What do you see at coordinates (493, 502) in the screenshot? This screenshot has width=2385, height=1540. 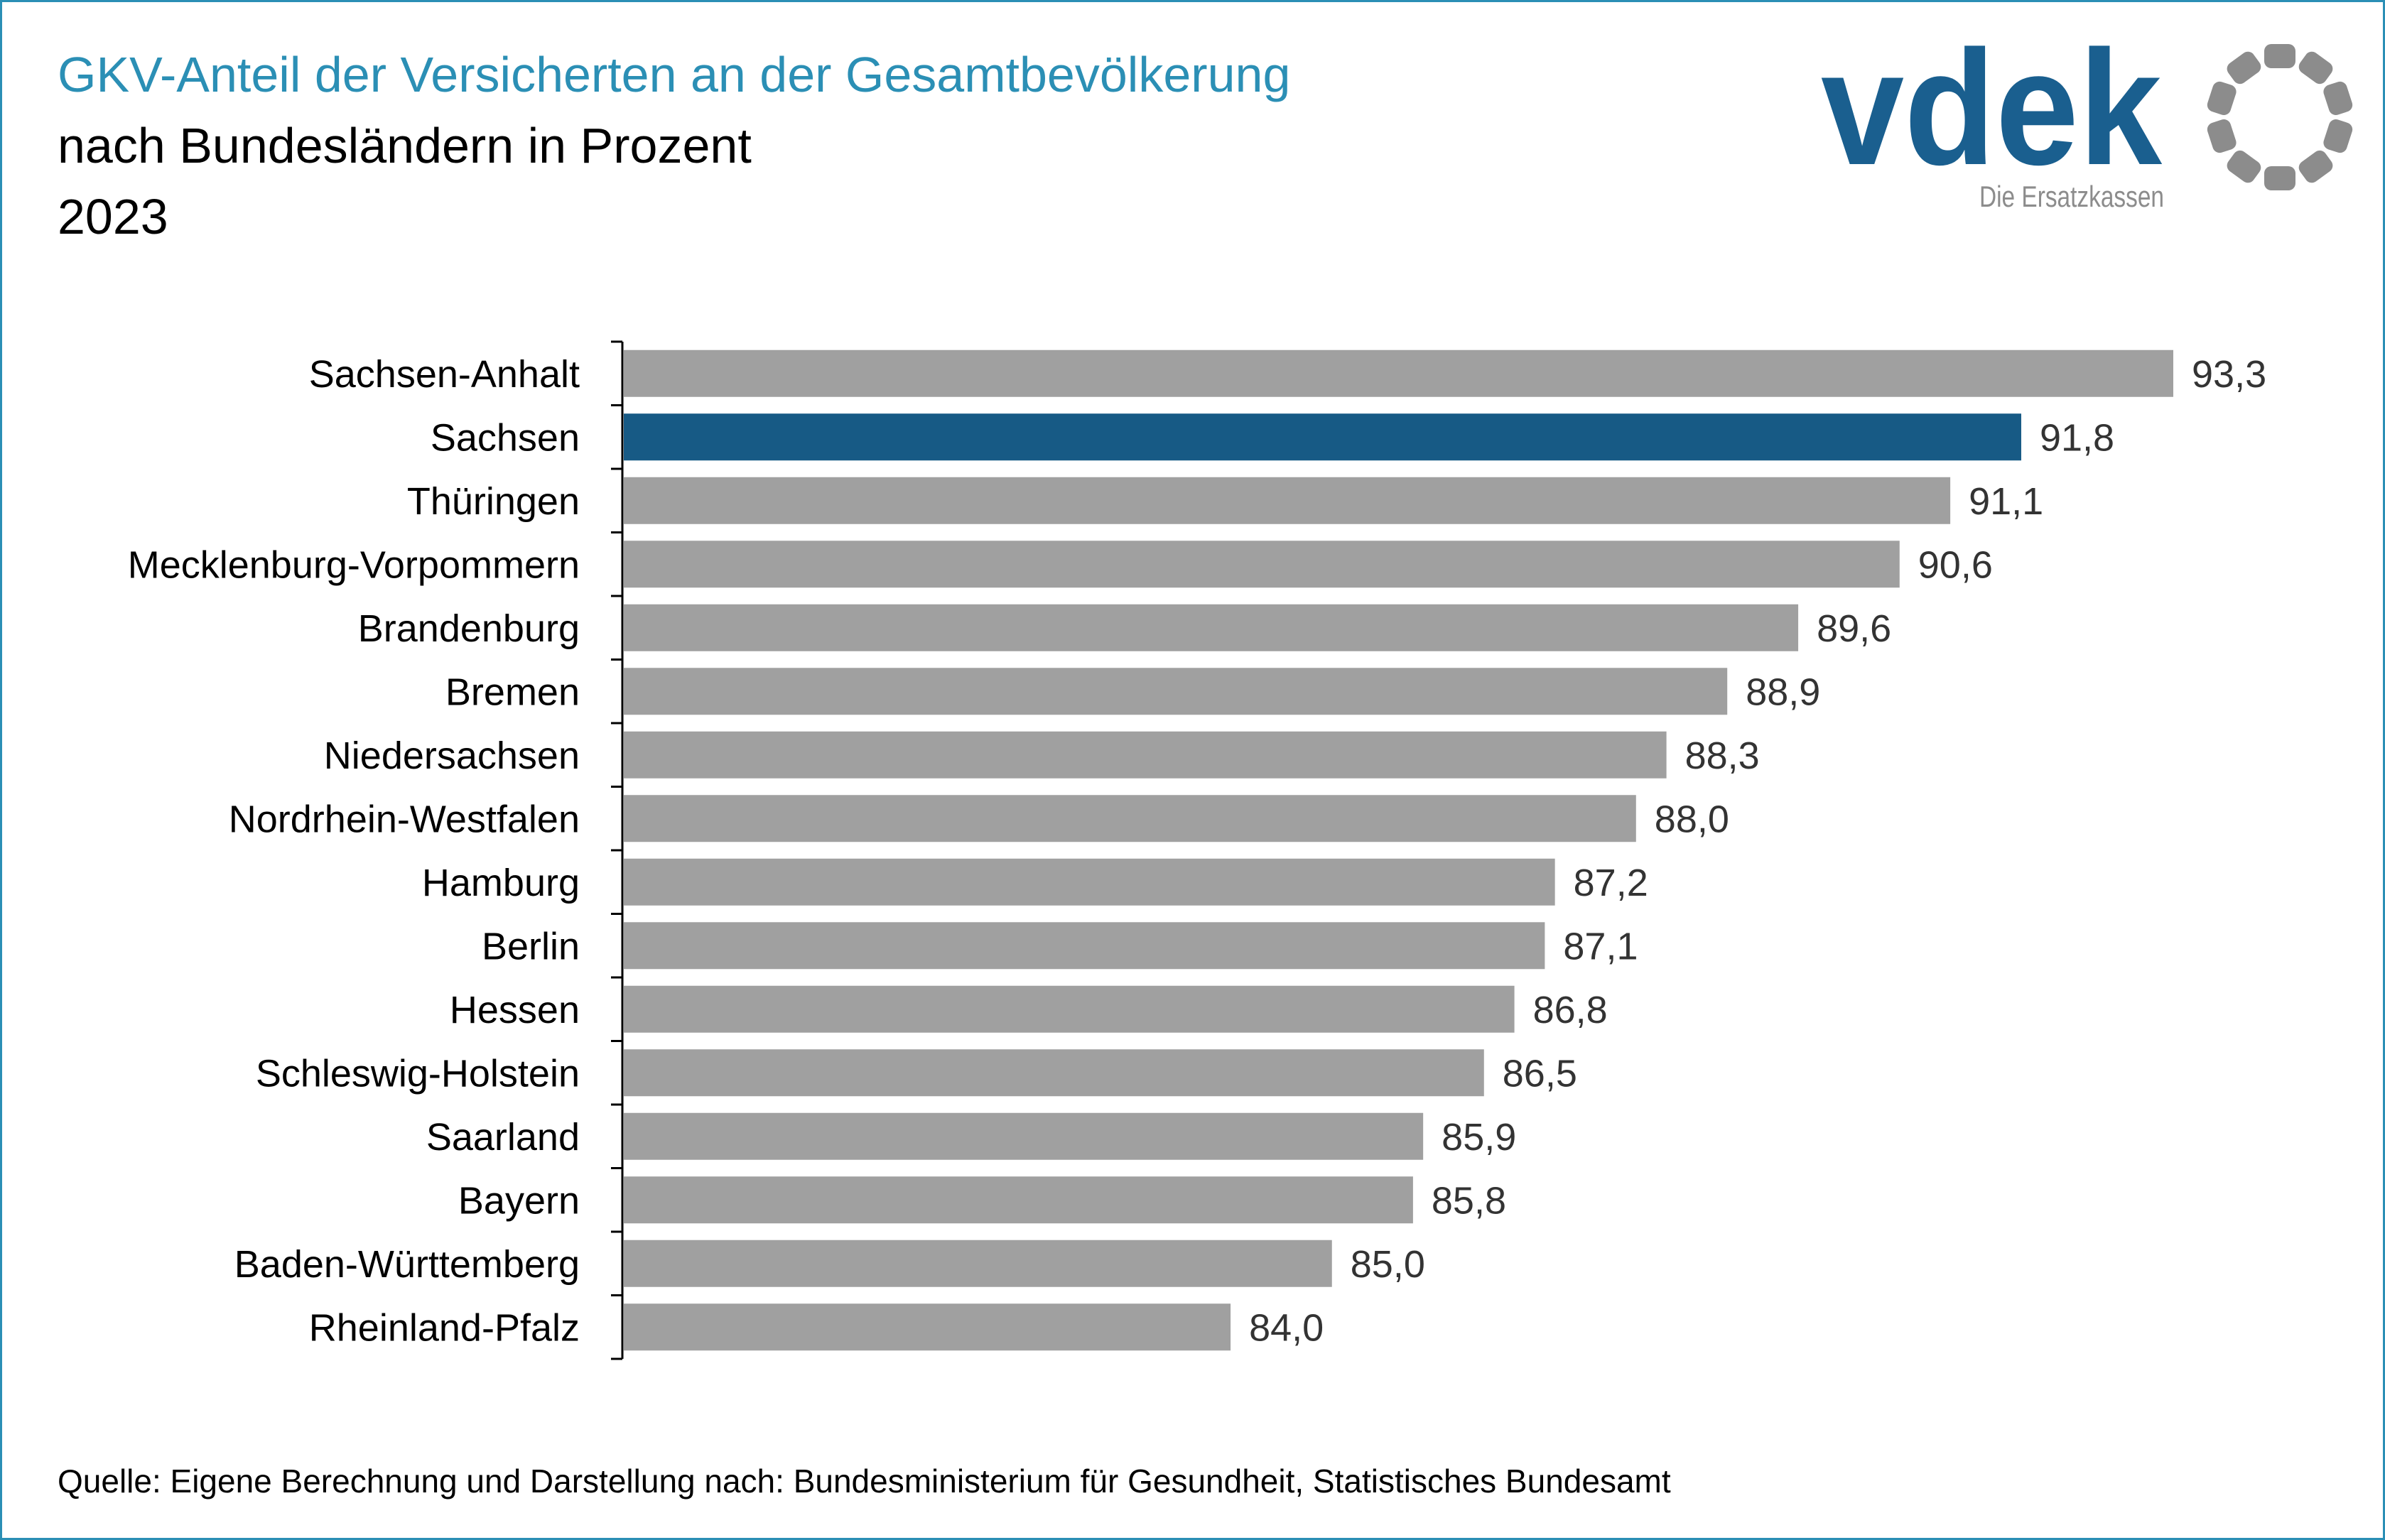 I see `category-label: Thüringen` at bounding box center [493, 502].